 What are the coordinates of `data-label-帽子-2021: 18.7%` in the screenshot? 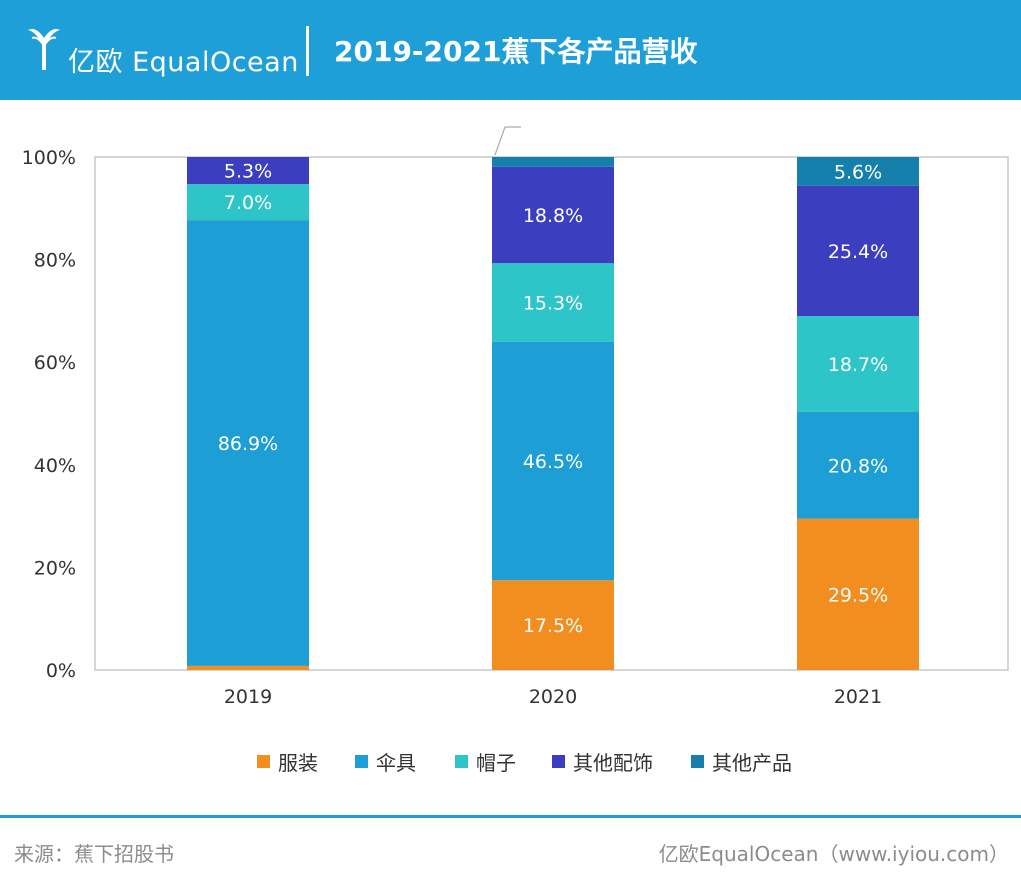 It's located at (858, 365).